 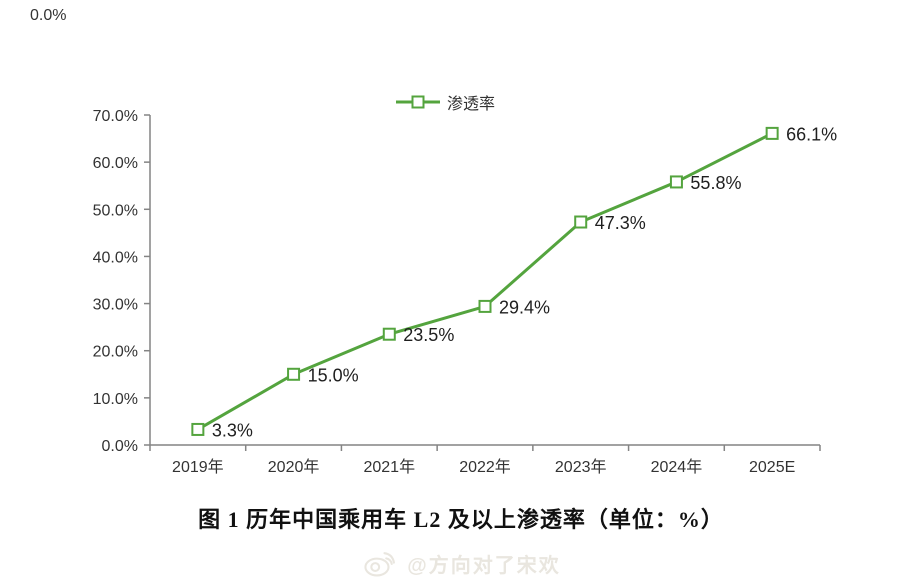 I want to click on svg-text: 70.0%, so click(x=115, y=116).